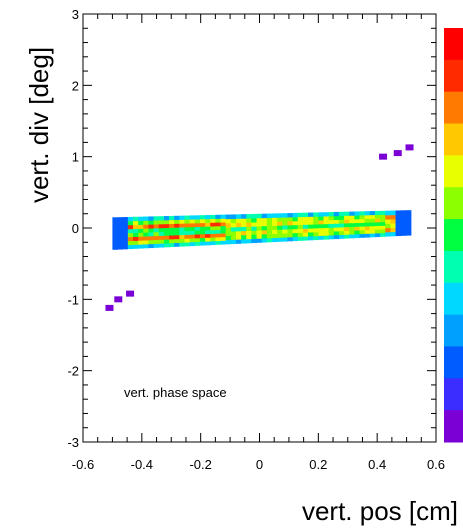  I want to click on x-tick-label: 0, so click(259, 464).